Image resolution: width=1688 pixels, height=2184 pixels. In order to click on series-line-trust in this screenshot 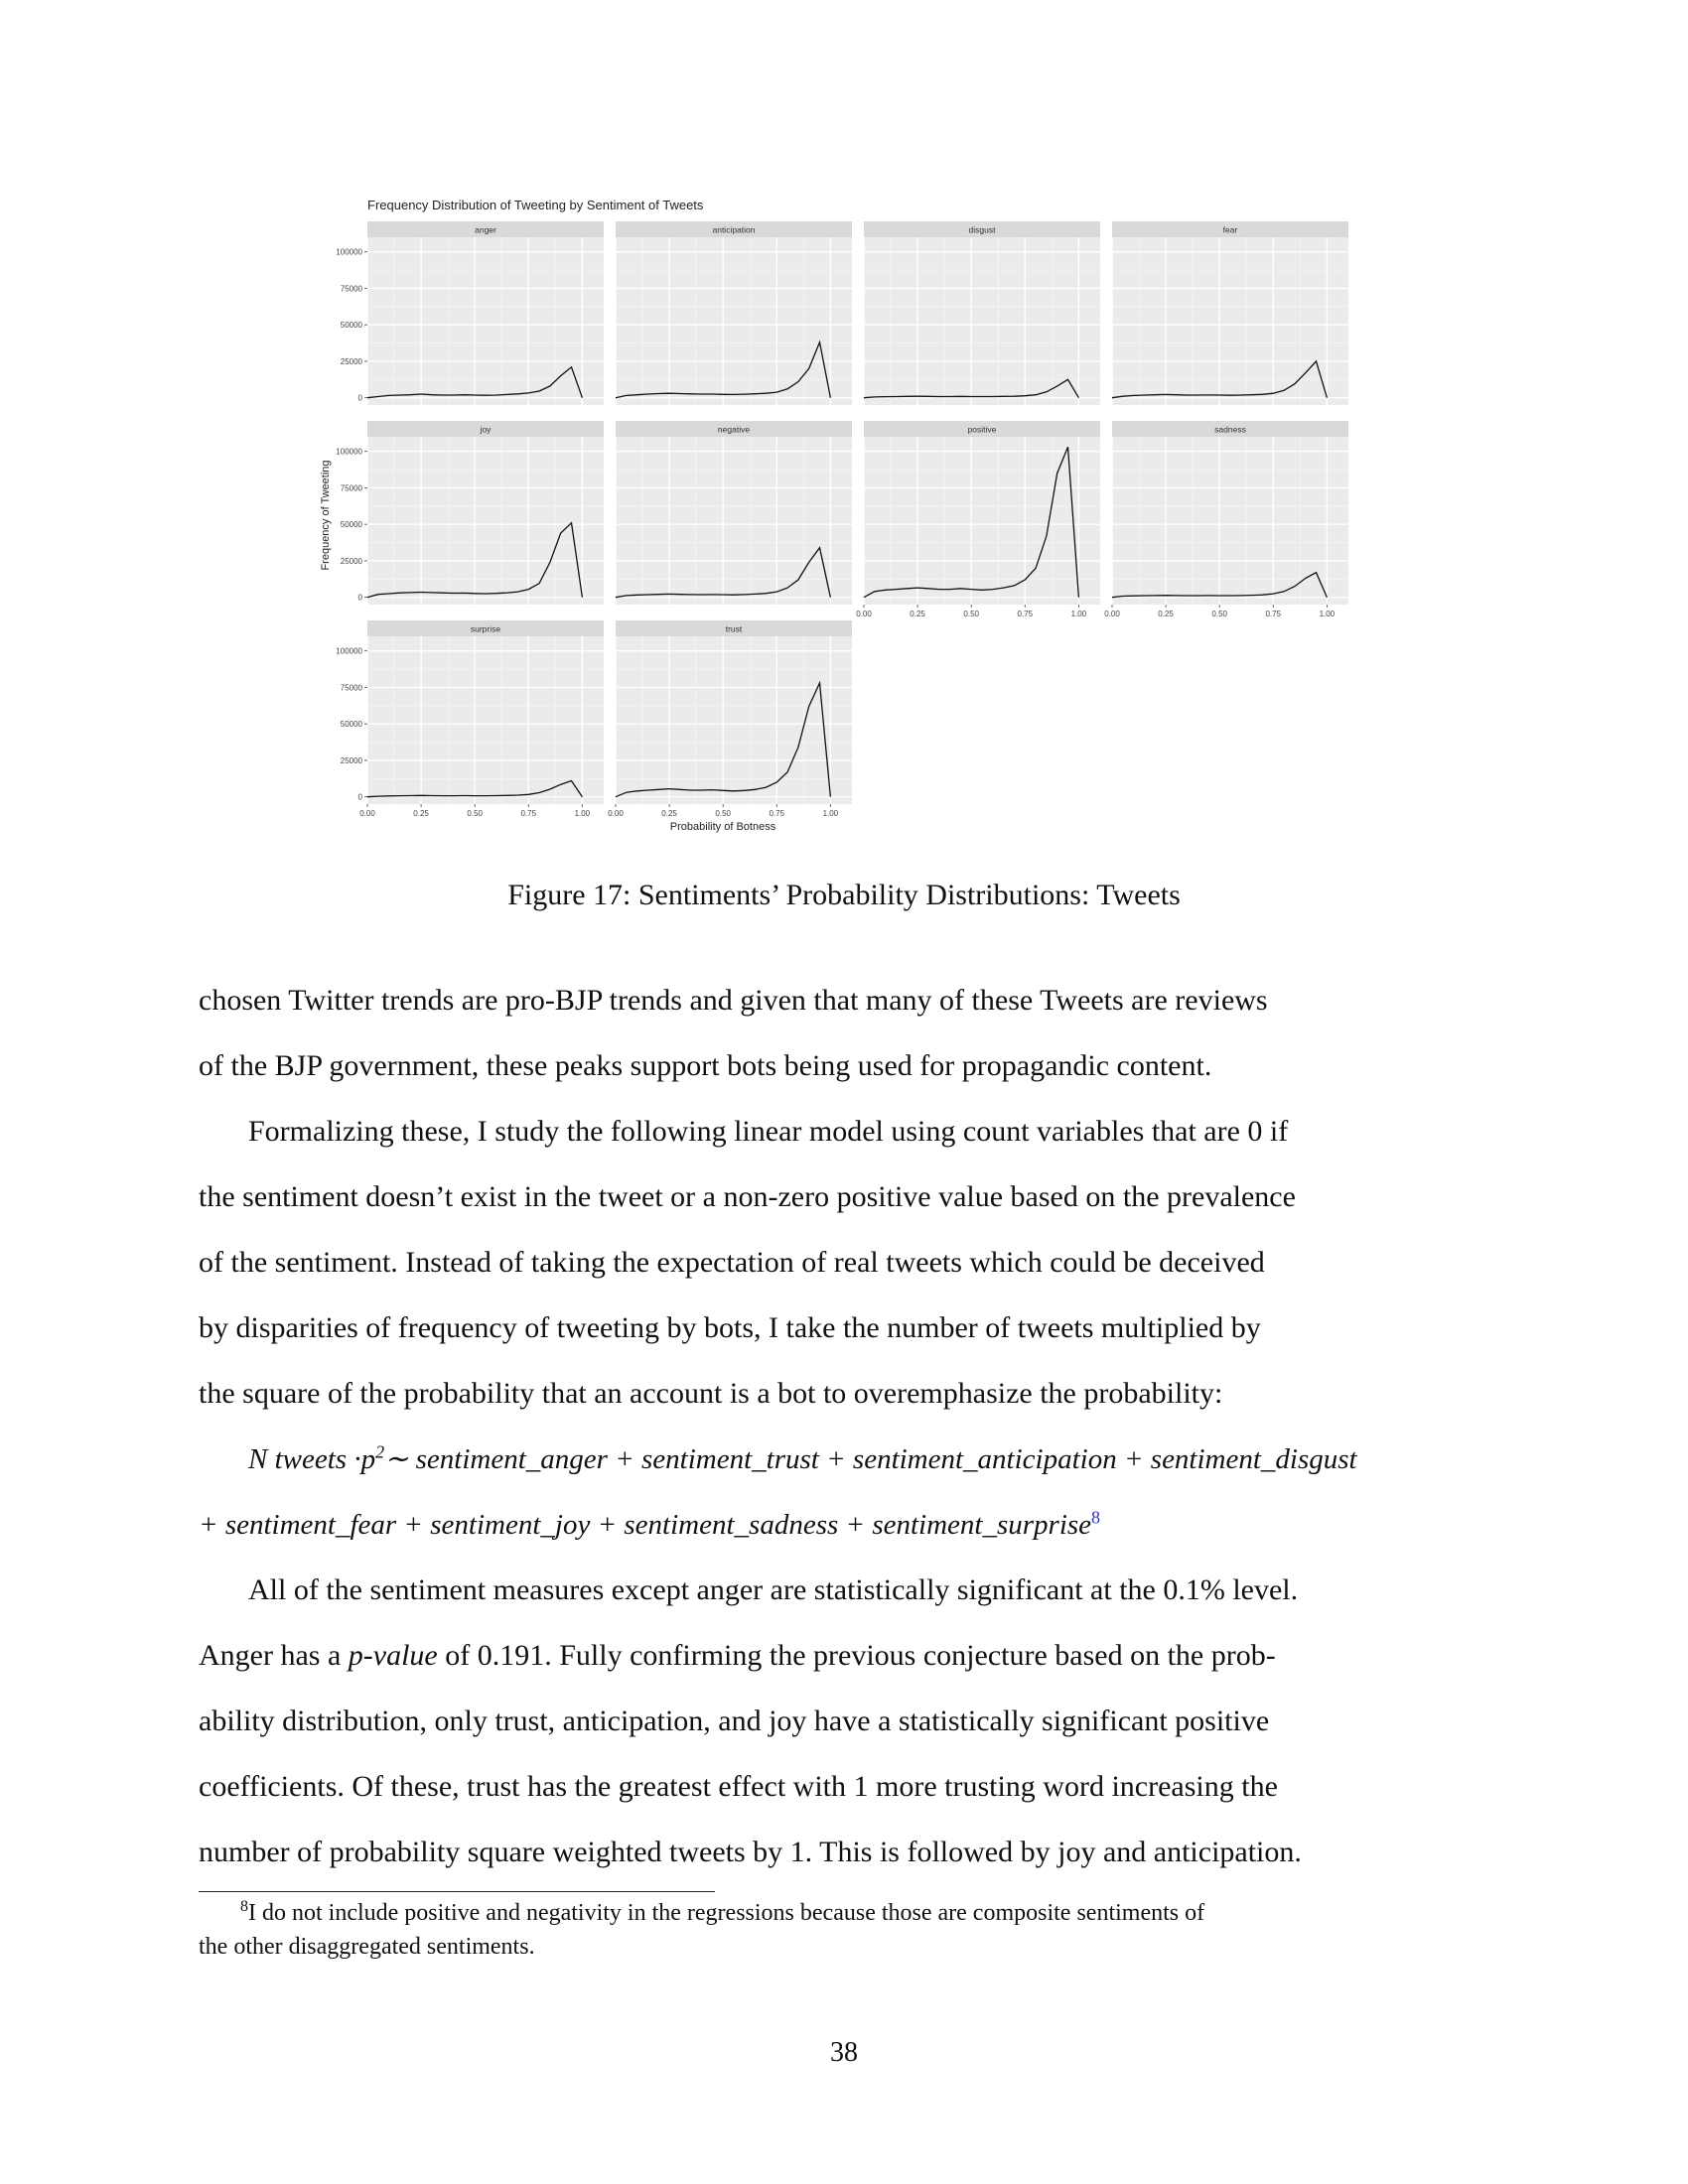, I will do `click(723, 739)`.